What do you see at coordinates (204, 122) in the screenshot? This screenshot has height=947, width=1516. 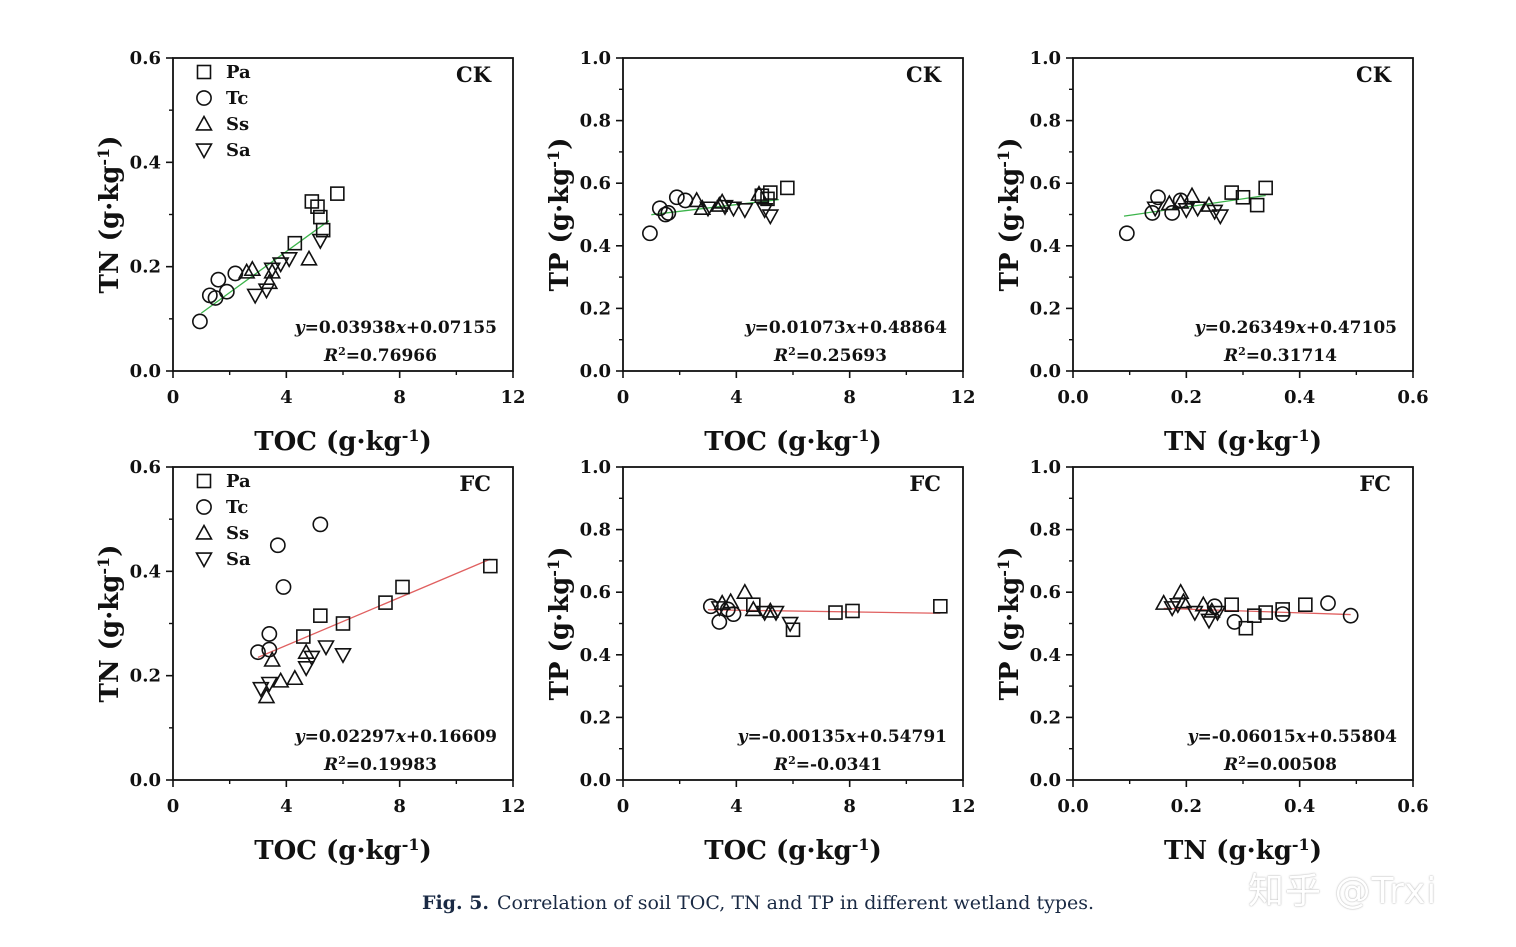 I see `legend-marker-ss` at bounding box center [204, 122].